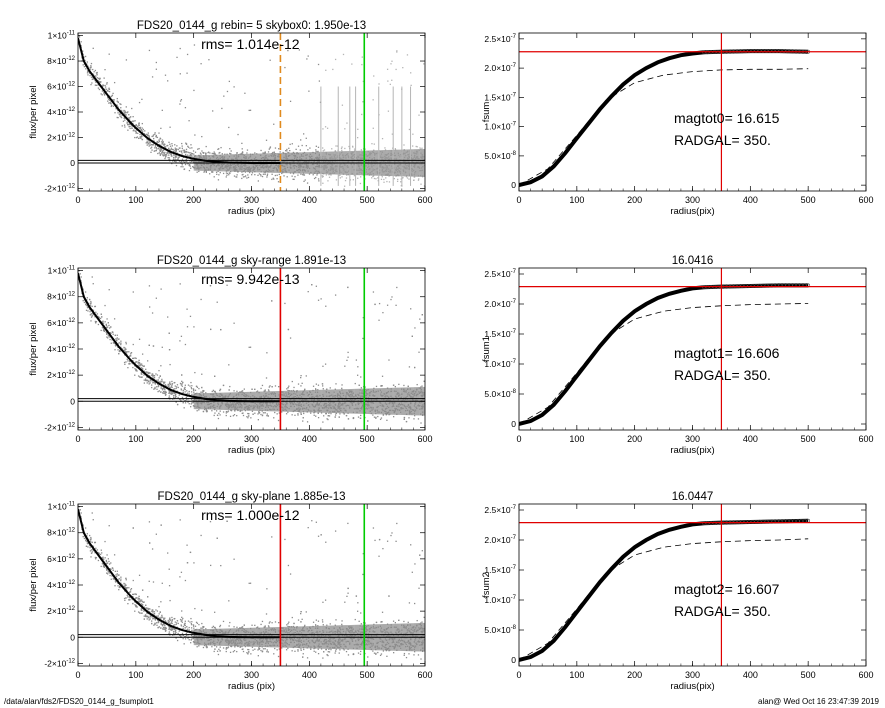  Describe the element at coordinates (865, 200) in the screenshot. I see `x-tick-label: 600` at that location.